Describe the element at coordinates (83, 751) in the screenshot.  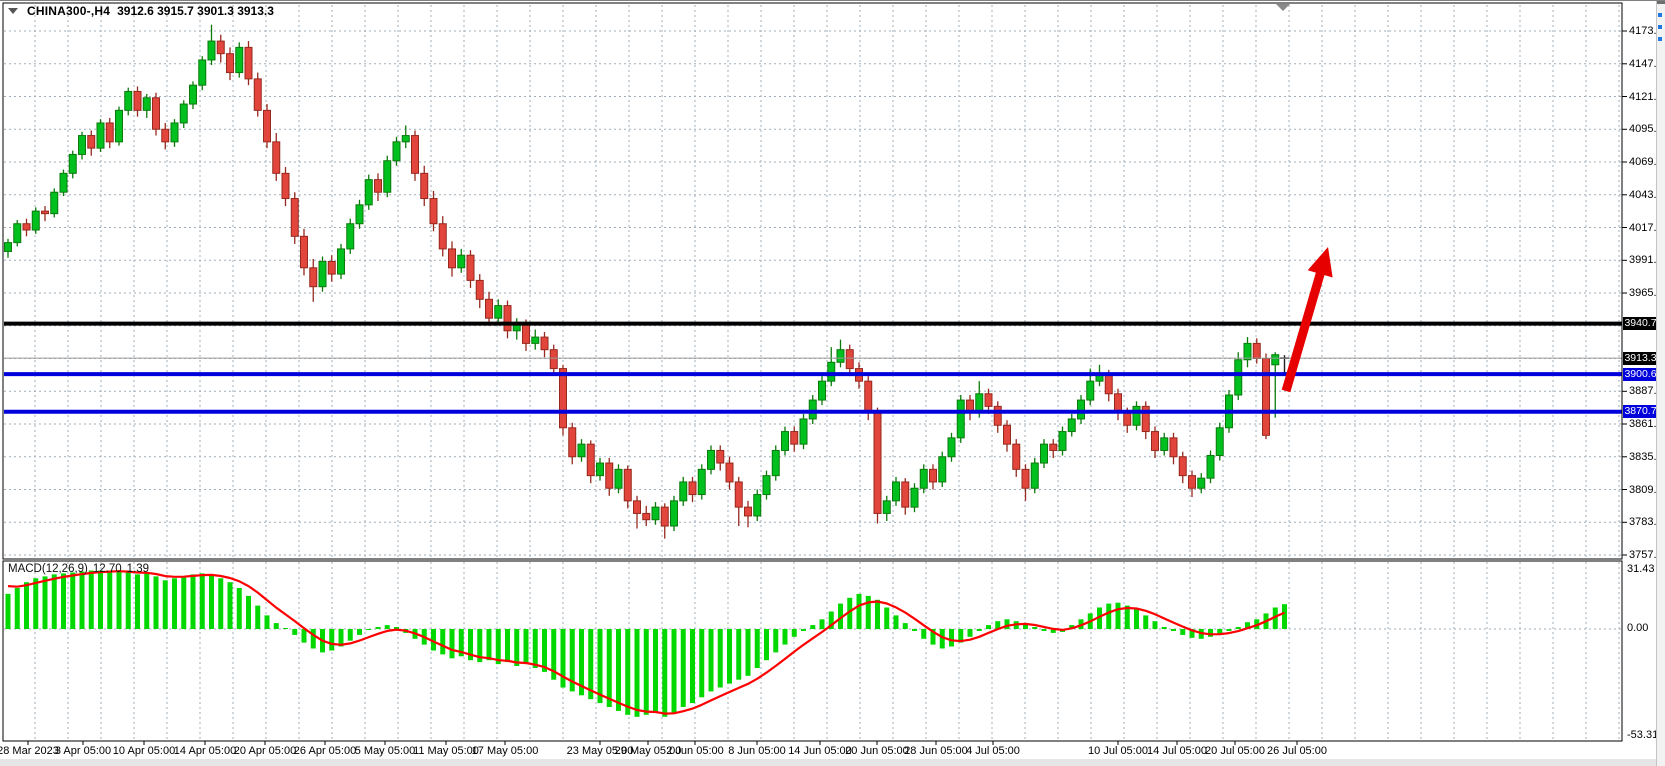
I see `time-tick-label: 3 Apr 05:00` at that location.